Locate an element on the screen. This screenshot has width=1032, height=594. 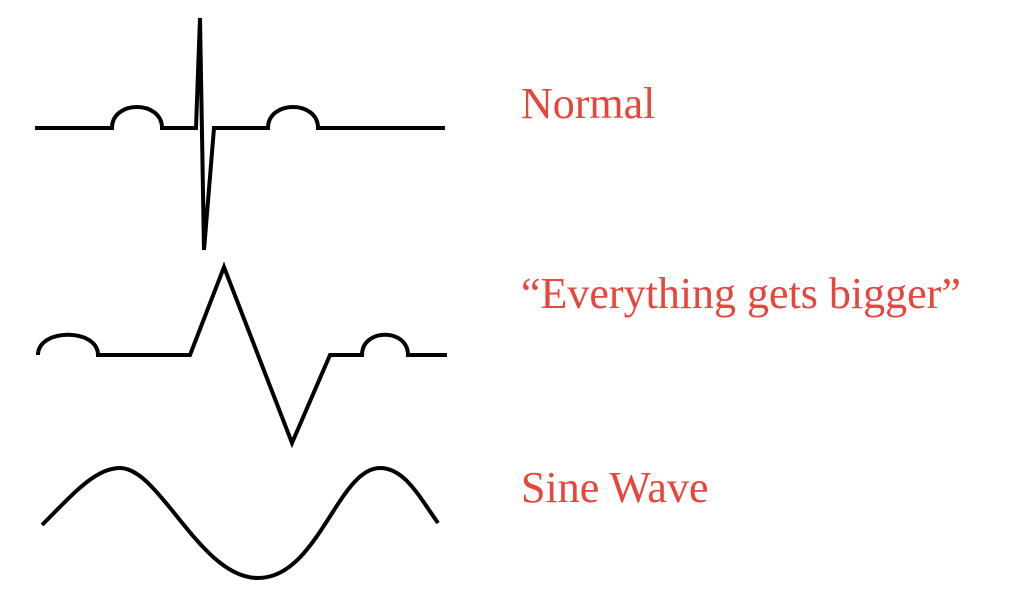
normal-label: Normal is located at coordinates (588, 103).